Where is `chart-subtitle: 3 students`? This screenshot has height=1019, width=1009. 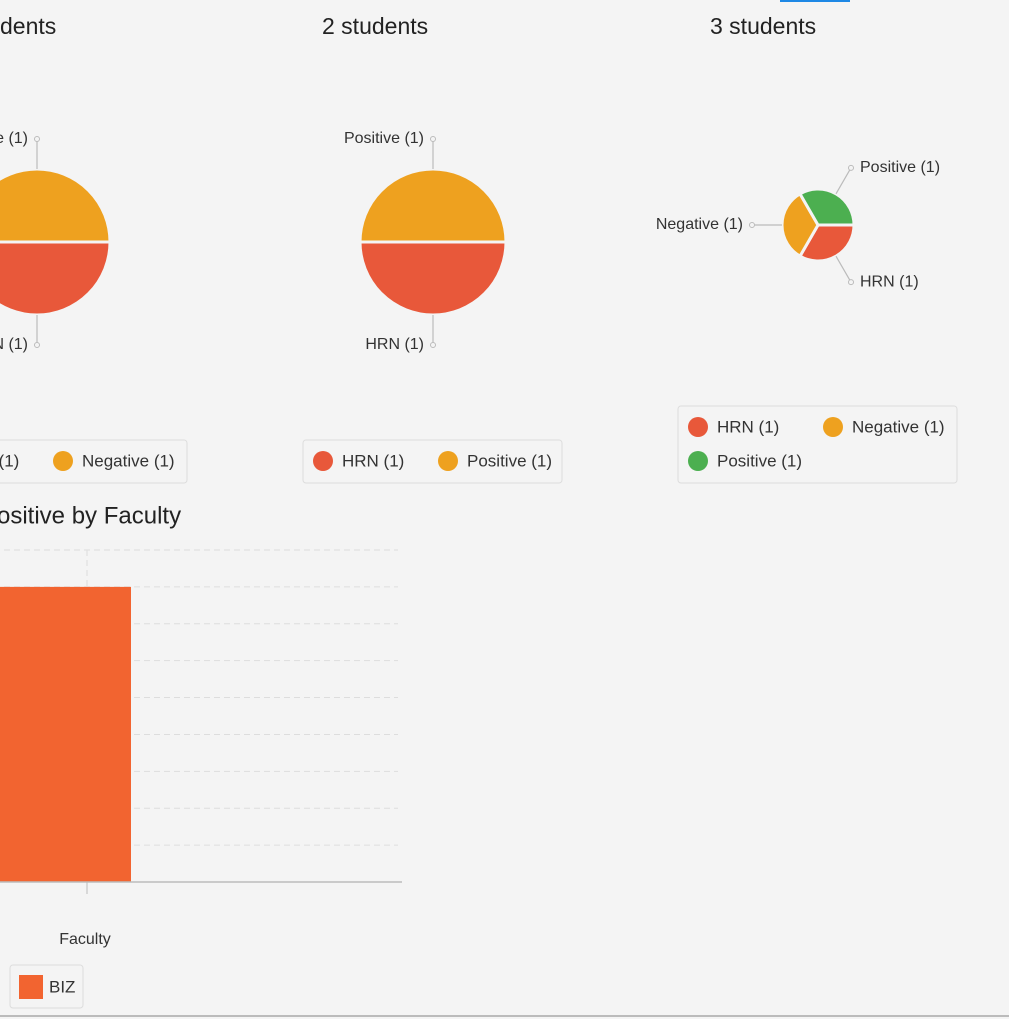
chart-subtitle: 3 students is located at coordinates (763, 26).